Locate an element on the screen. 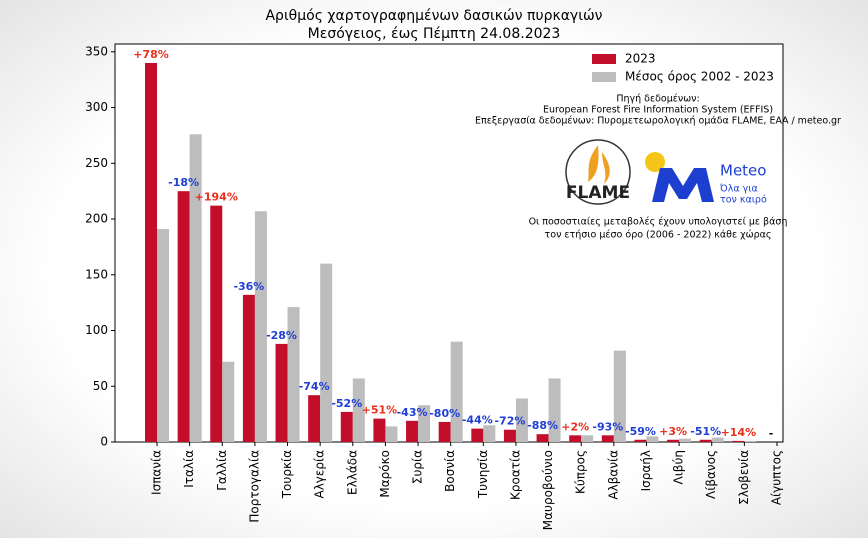 This screenshot has height=542, width=868. logo-tagline: Όλα για is located at coordinates (738, 189).